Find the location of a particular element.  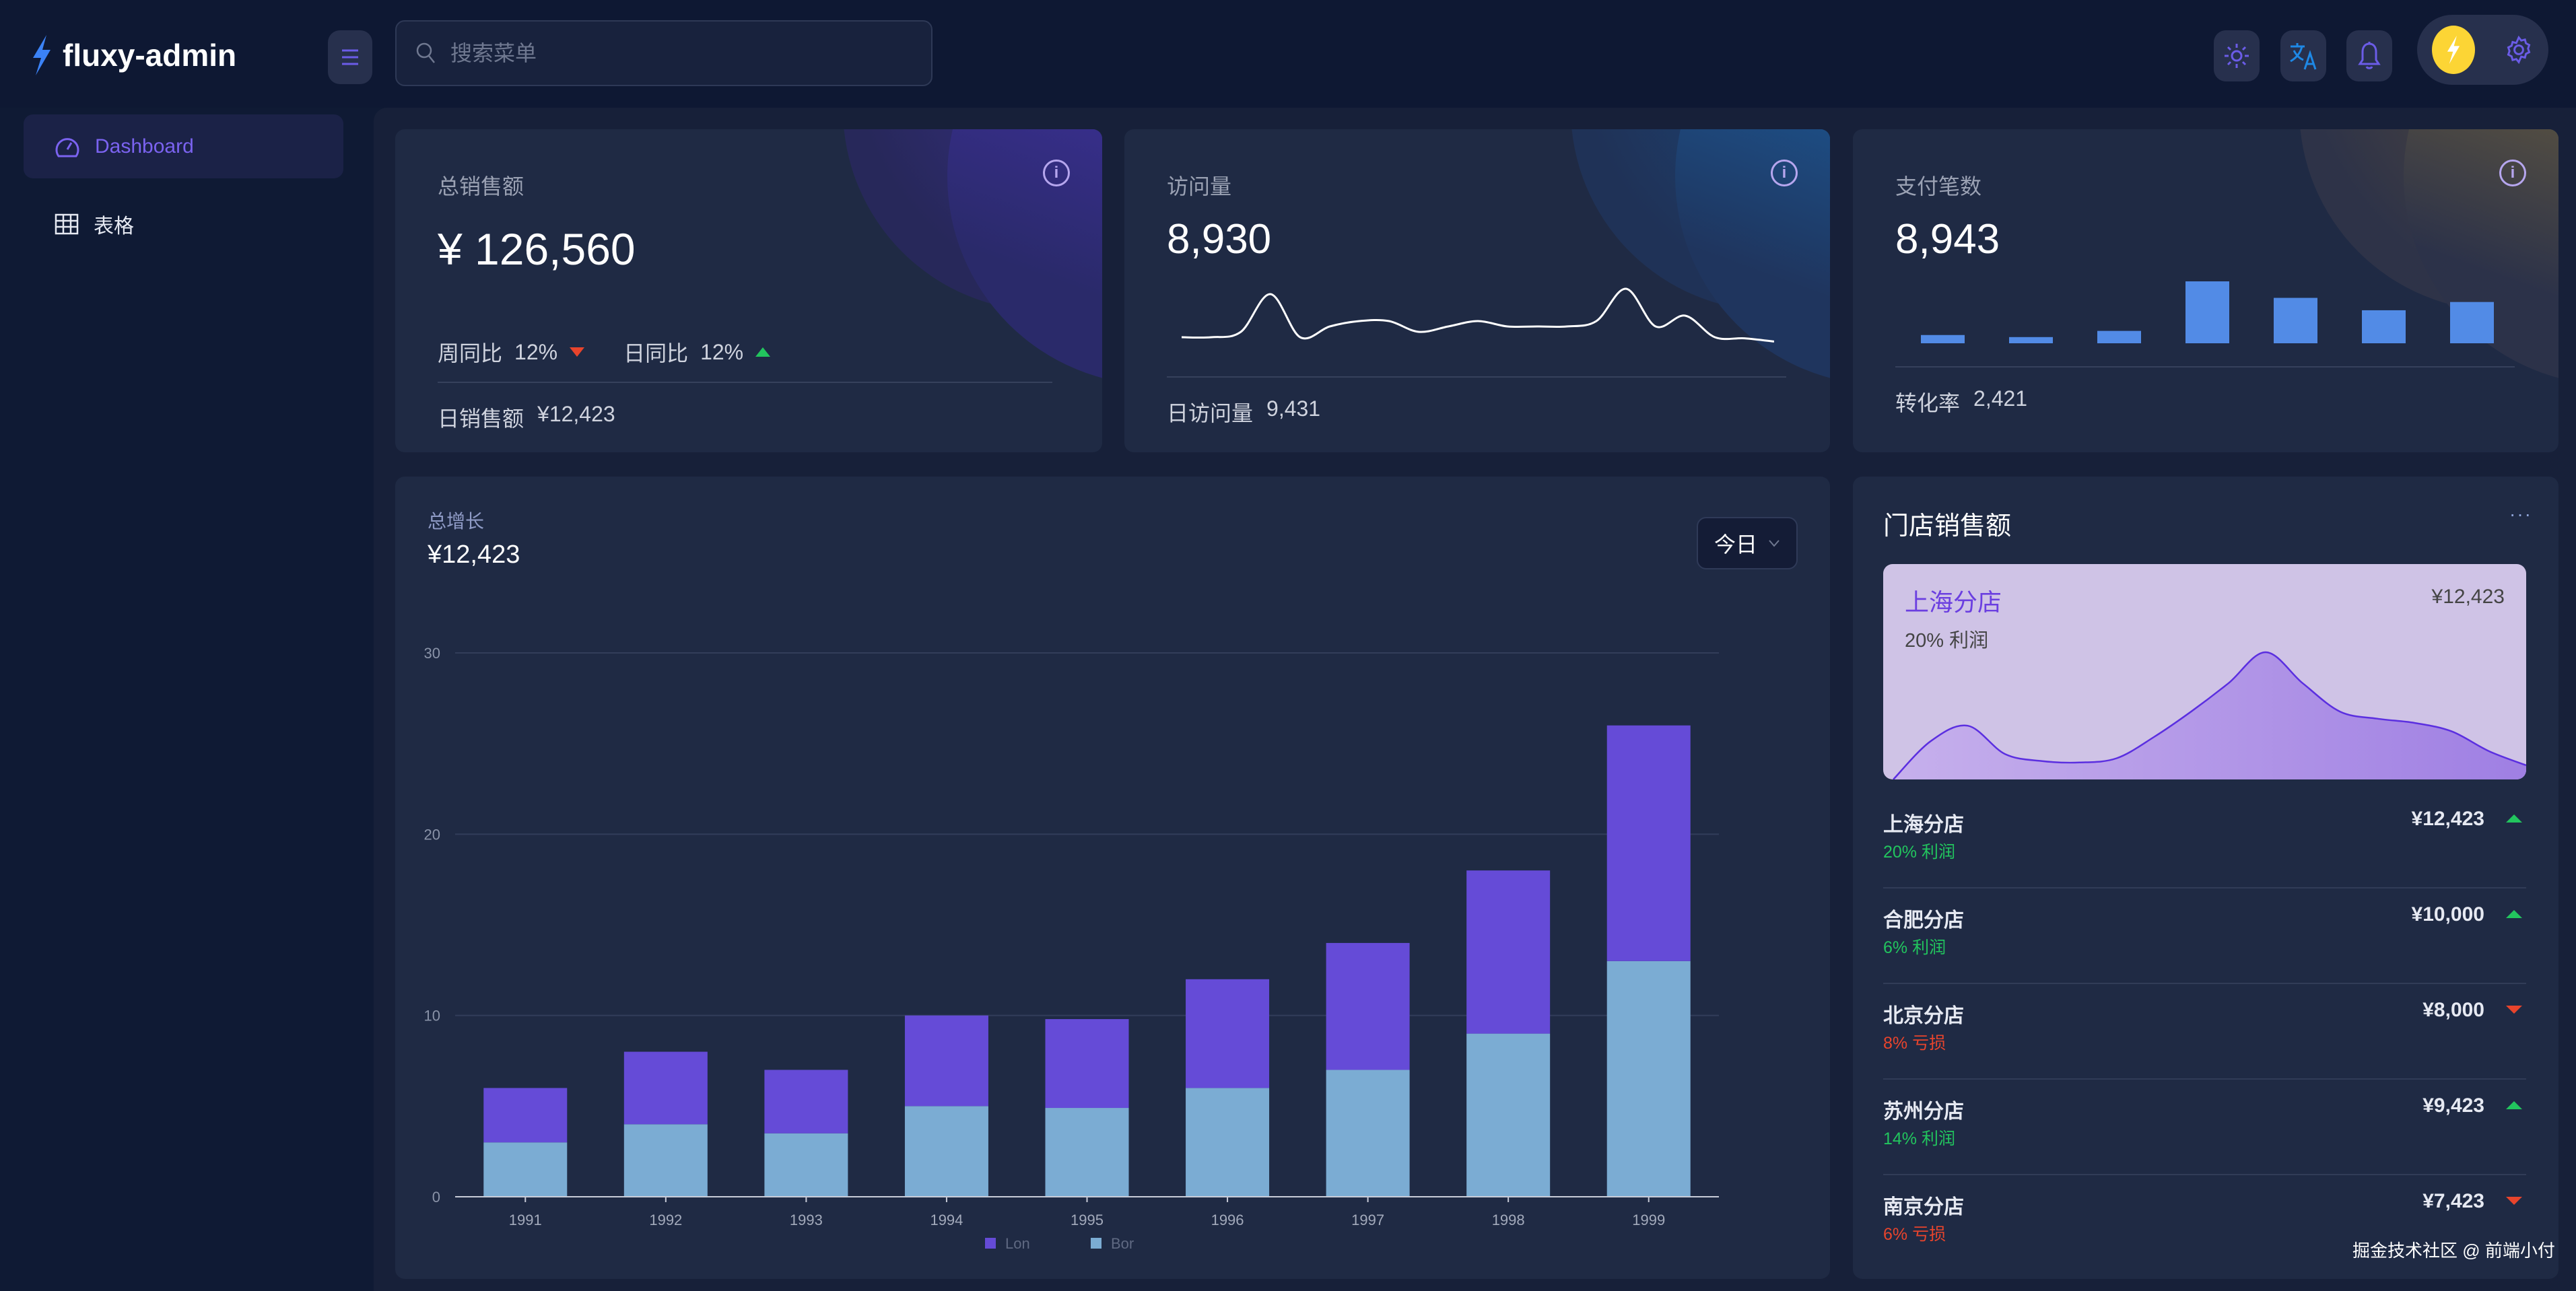

sparkline-path is located at coordinates (1478, 315).